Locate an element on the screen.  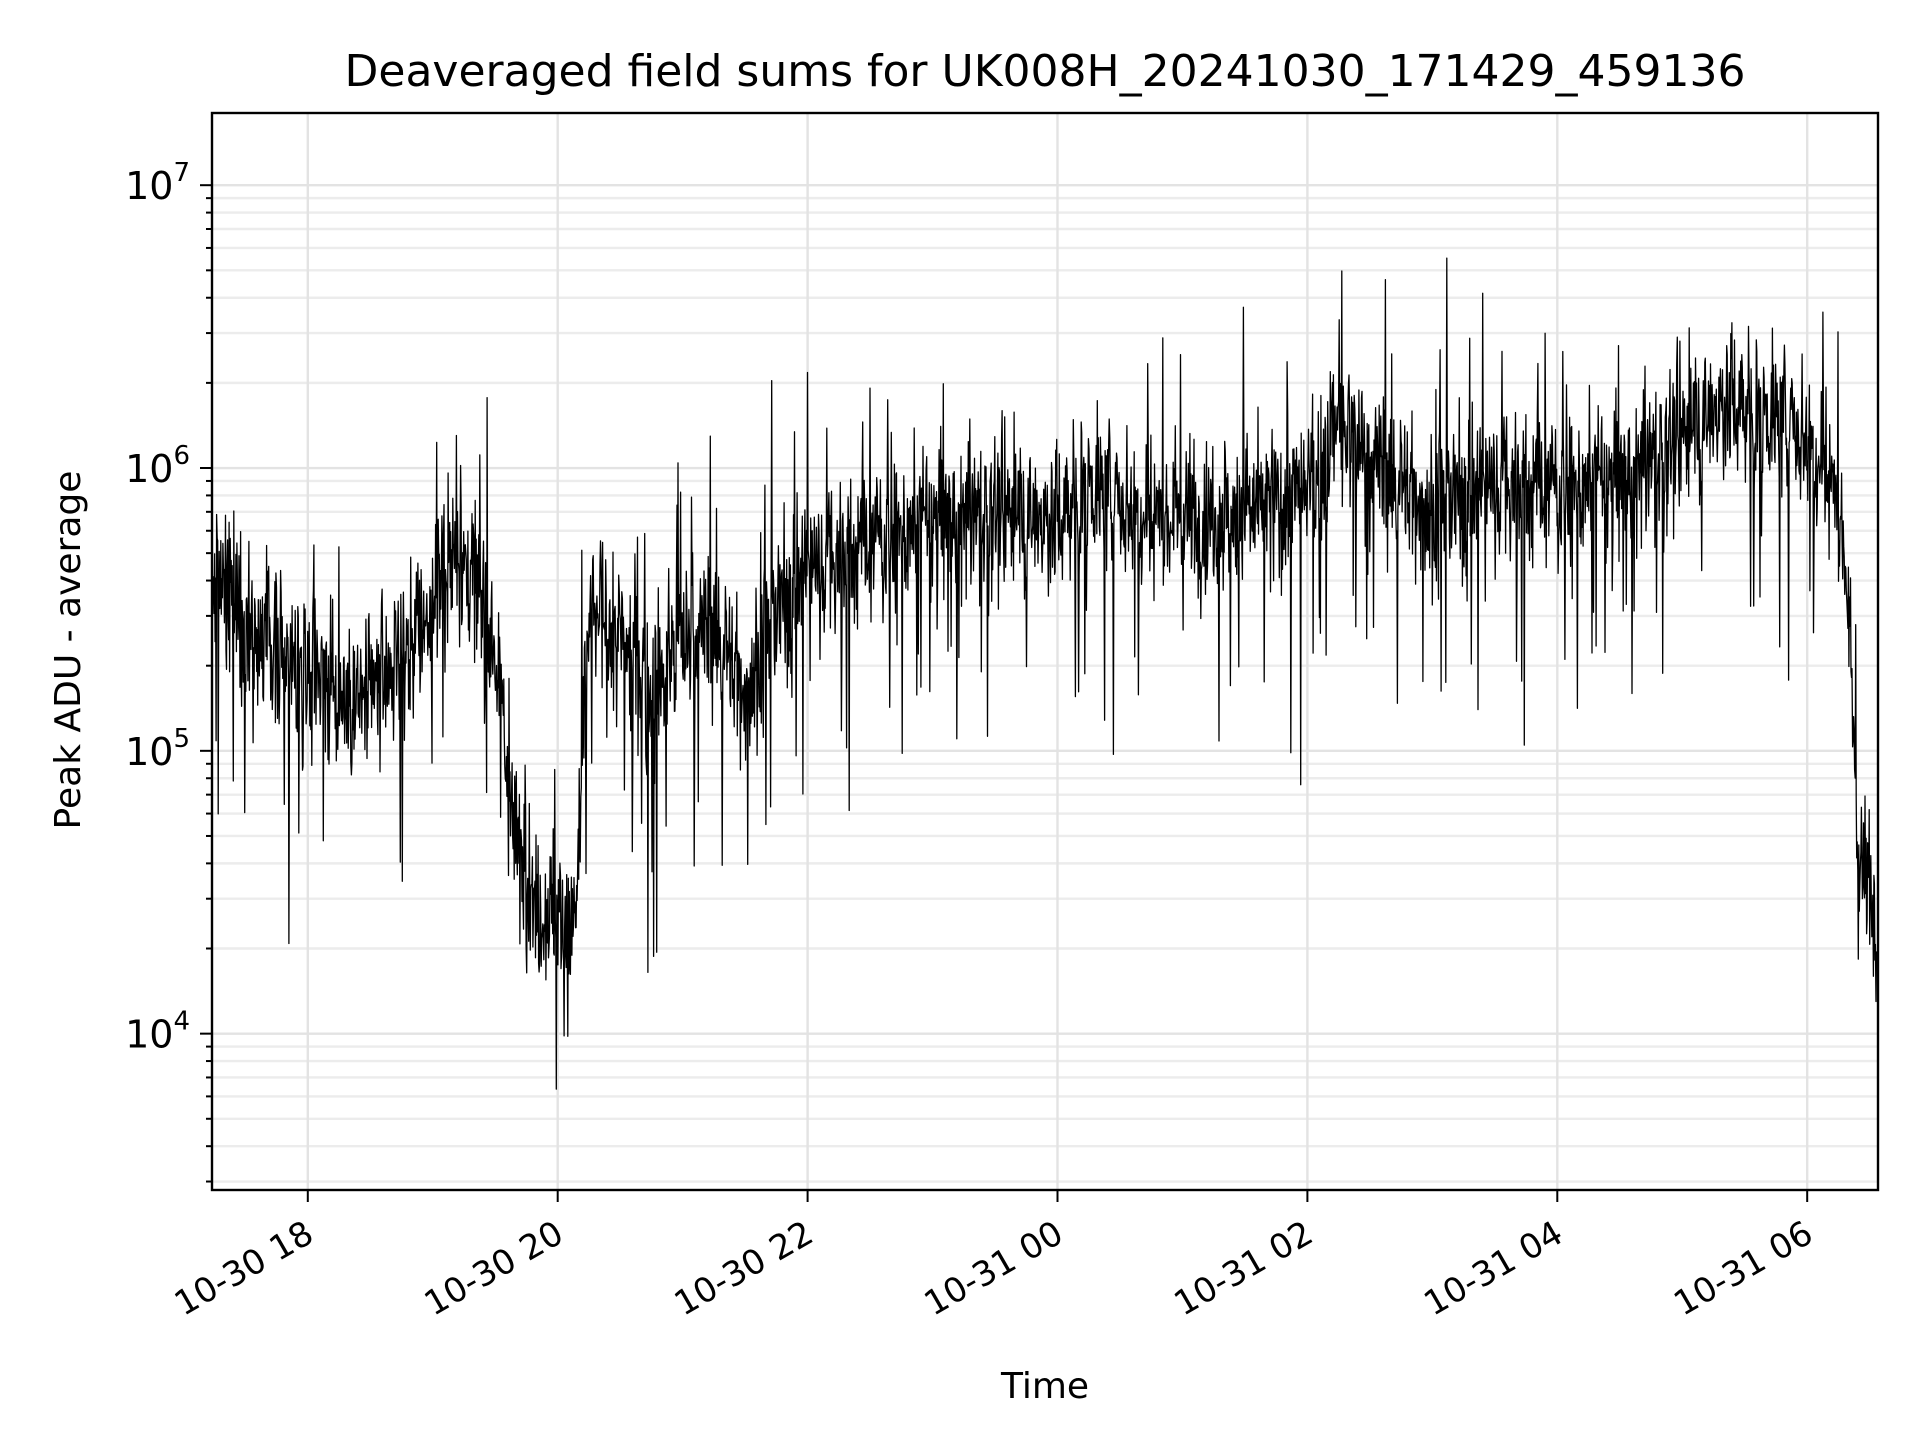
y-tick-label: 10⁴ is located at coordinates (157, 1032).